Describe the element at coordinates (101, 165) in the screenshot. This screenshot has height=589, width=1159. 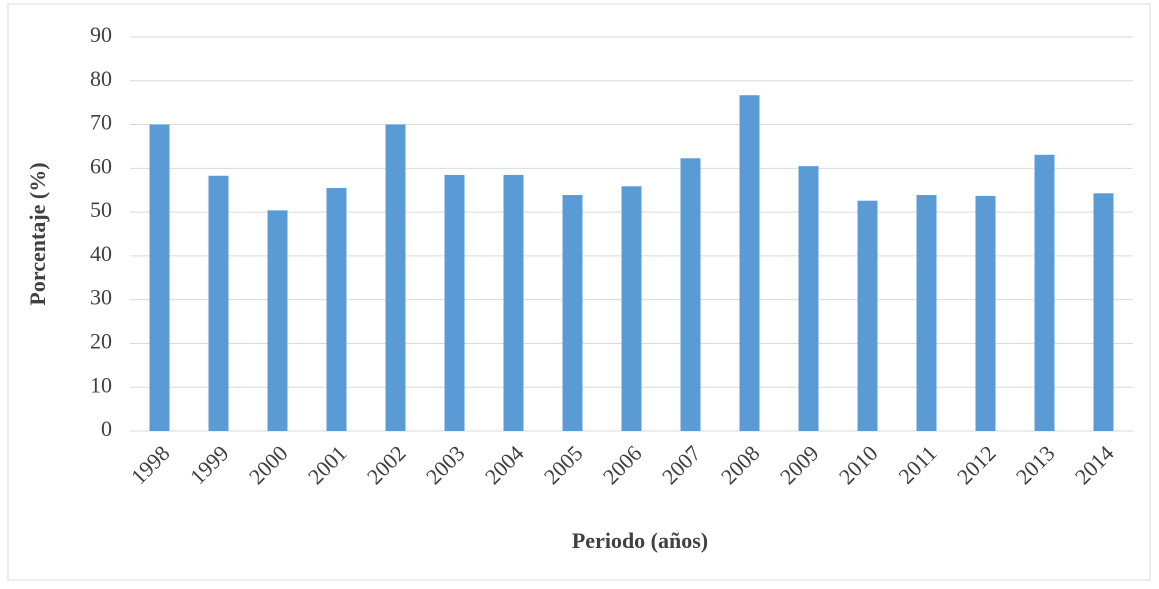
I see `y-tick-label: 60` at that location.